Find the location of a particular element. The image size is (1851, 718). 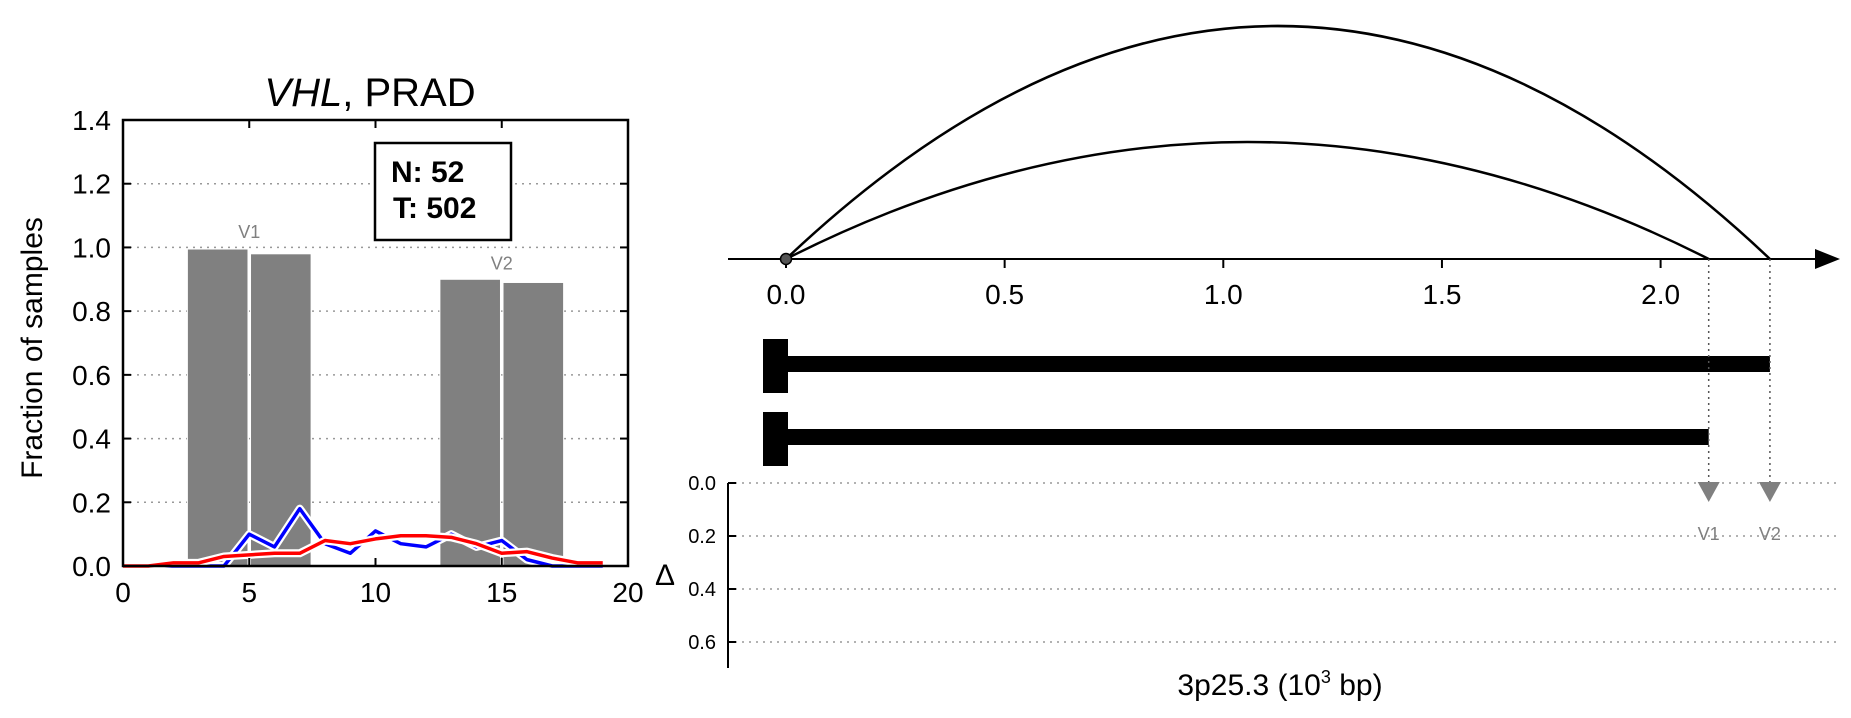

title-gene: VHL is located at coordinates (303, 93).